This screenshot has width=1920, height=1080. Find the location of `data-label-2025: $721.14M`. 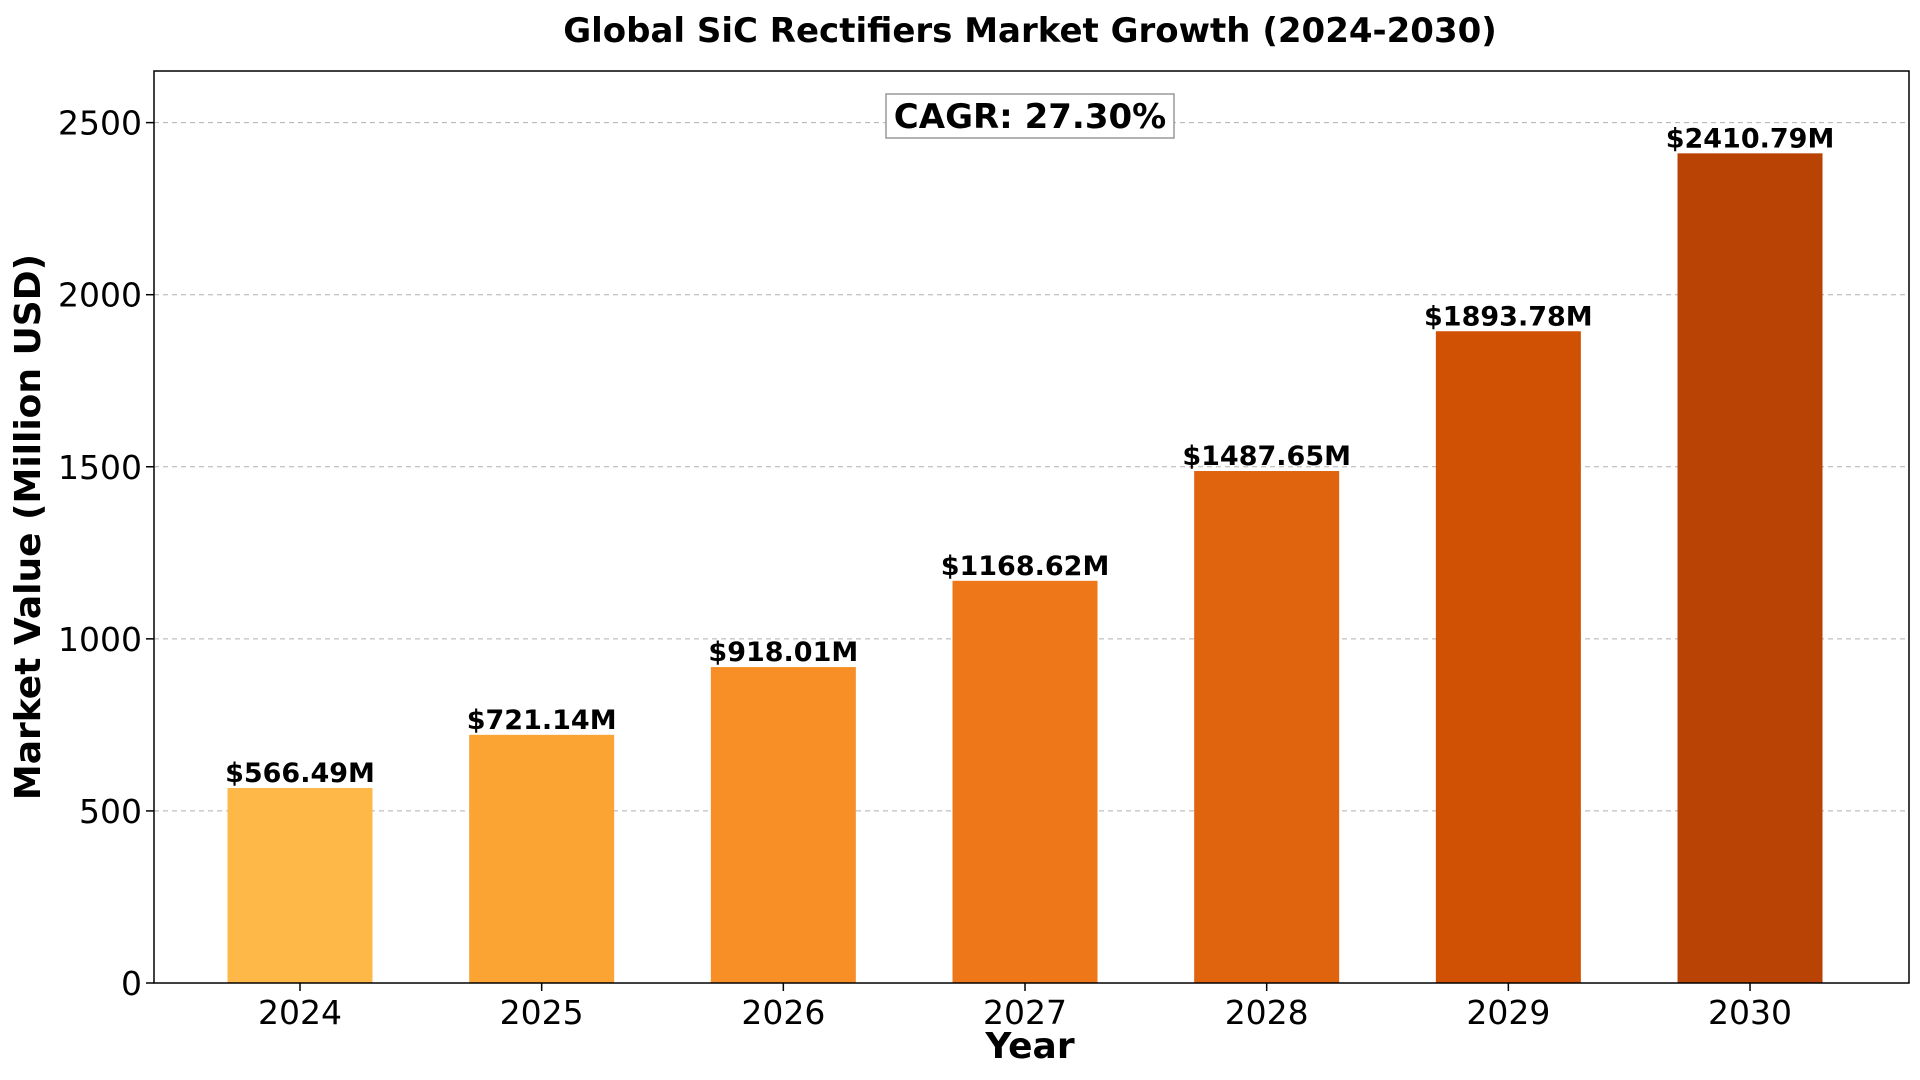

data-label-2025: $721.14M is located at coordinates (542, 720).